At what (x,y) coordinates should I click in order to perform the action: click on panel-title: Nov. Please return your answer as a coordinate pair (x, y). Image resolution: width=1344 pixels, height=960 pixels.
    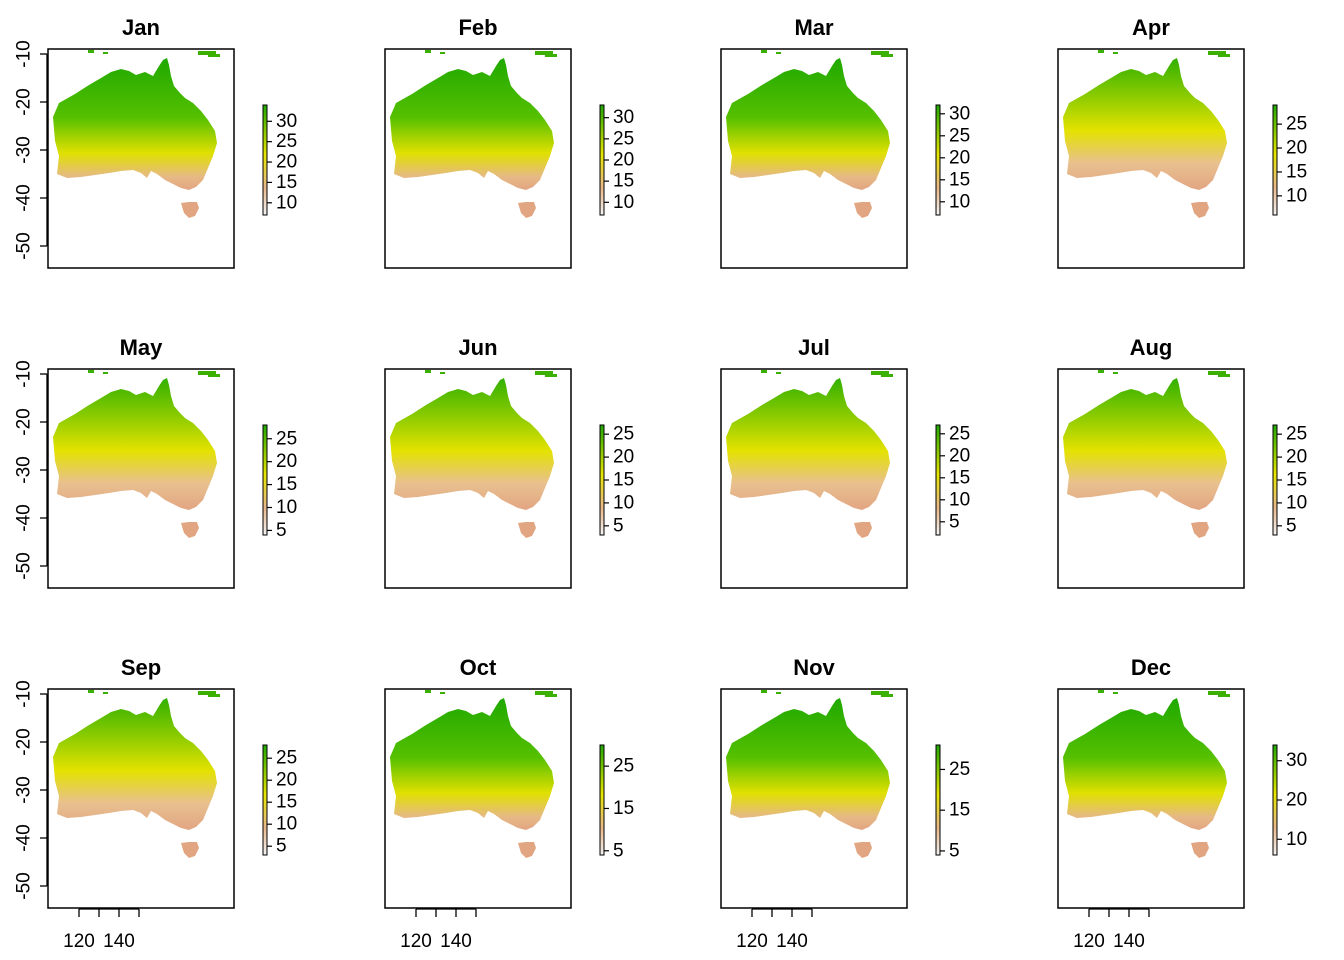
    Looking at the image, I should click on (814, 667).